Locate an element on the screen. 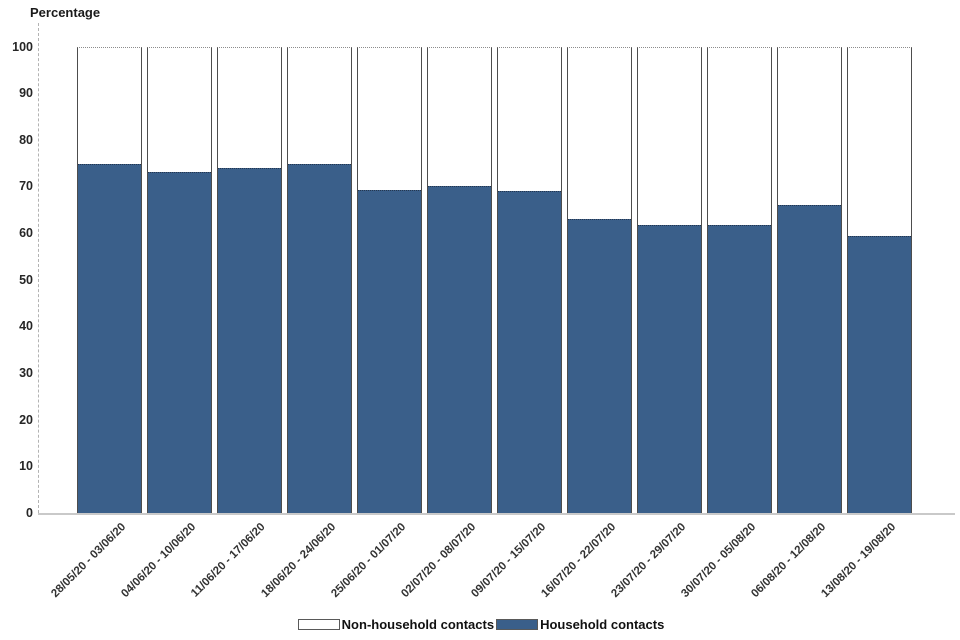 This screenshot has height=640, width=960. y-tick-label: 60 is located at coordinates (26, 233).